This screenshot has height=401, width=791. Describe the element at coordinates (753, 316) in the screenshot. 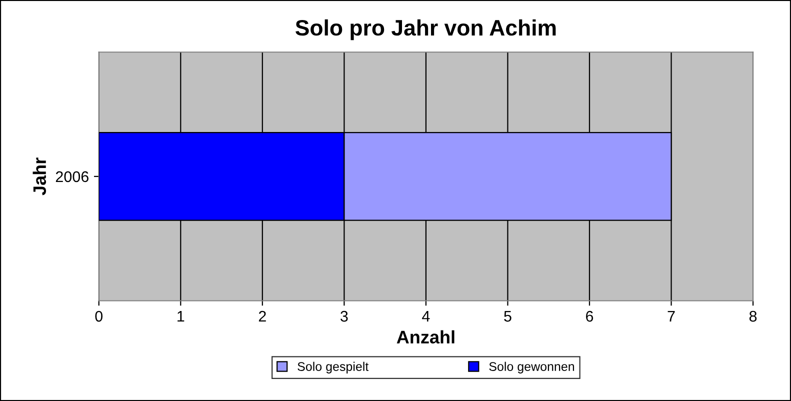

I see `x-tick-label: 8` at that location.